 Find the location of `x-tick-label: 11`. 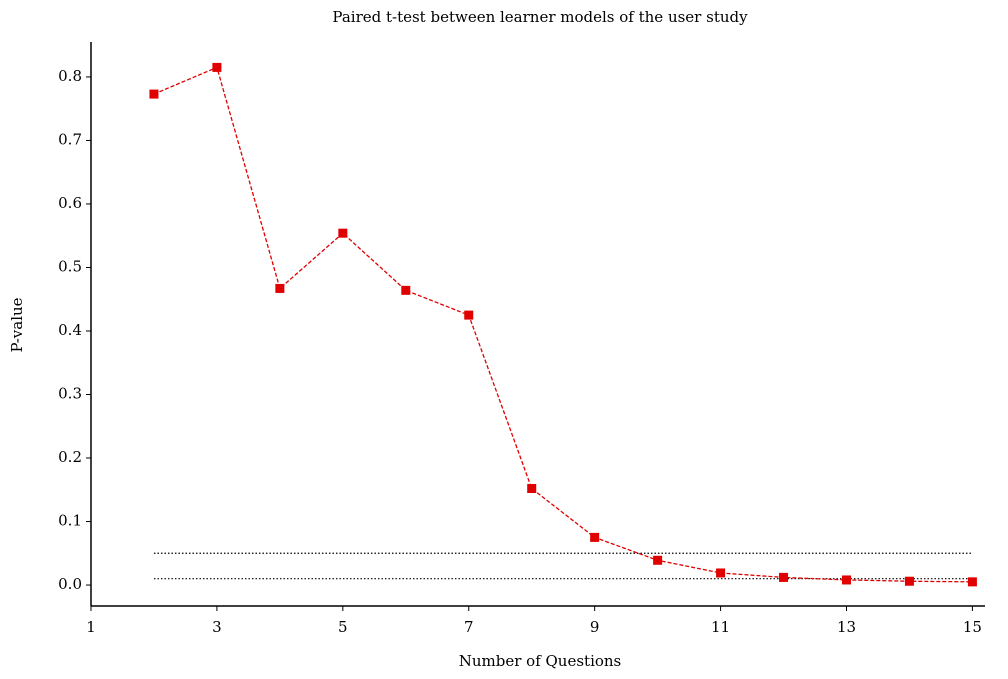

x-tick-label: 11 is located at coordinates (720, 627).